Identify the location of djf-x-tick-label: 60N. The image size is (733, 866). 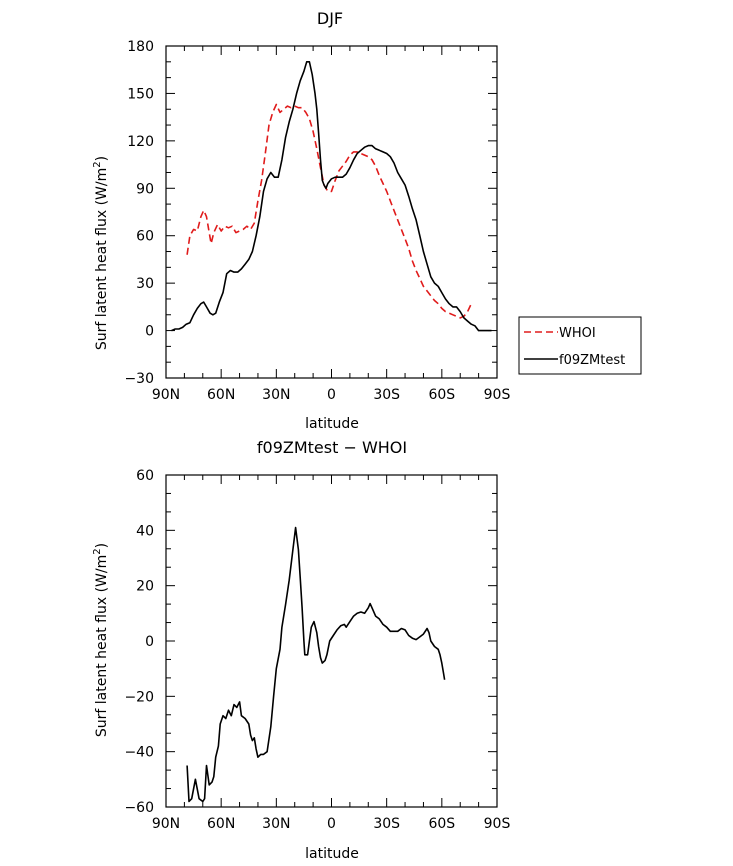
(221, 395).